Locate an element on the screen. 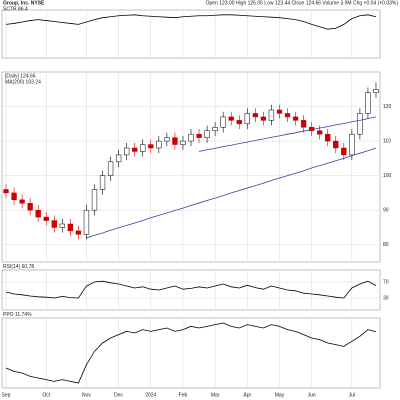  x-tick-label: Apr is located at coordinates (247, 395).